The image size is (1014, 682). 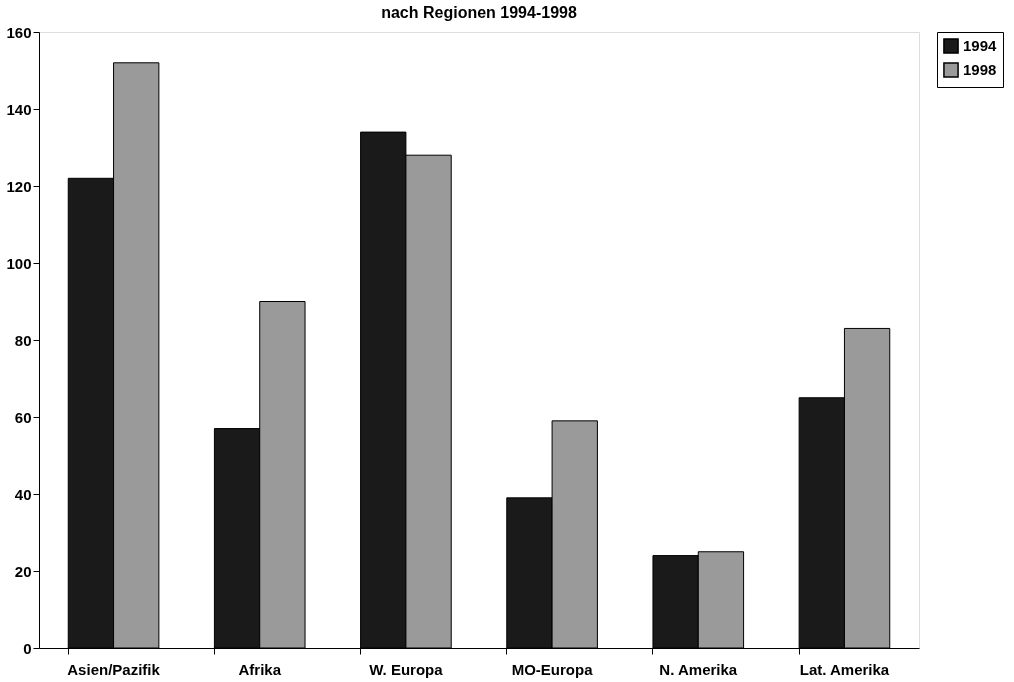 What do you see at coordinates (23, 417) in the screenshot?
I see `y-tick-label: 60` at bounding box center [23, 417].